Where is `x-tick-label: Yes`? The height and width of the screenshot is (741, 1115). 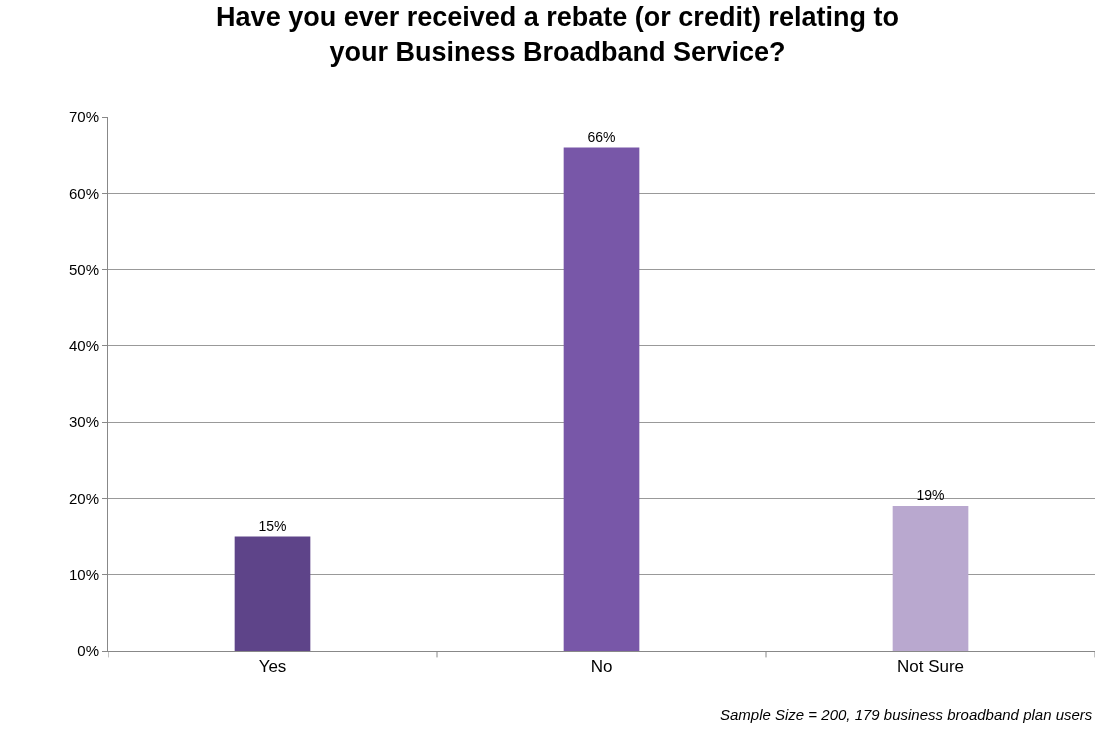
x-tick-label: Yes is located at coordinates (272, 667).